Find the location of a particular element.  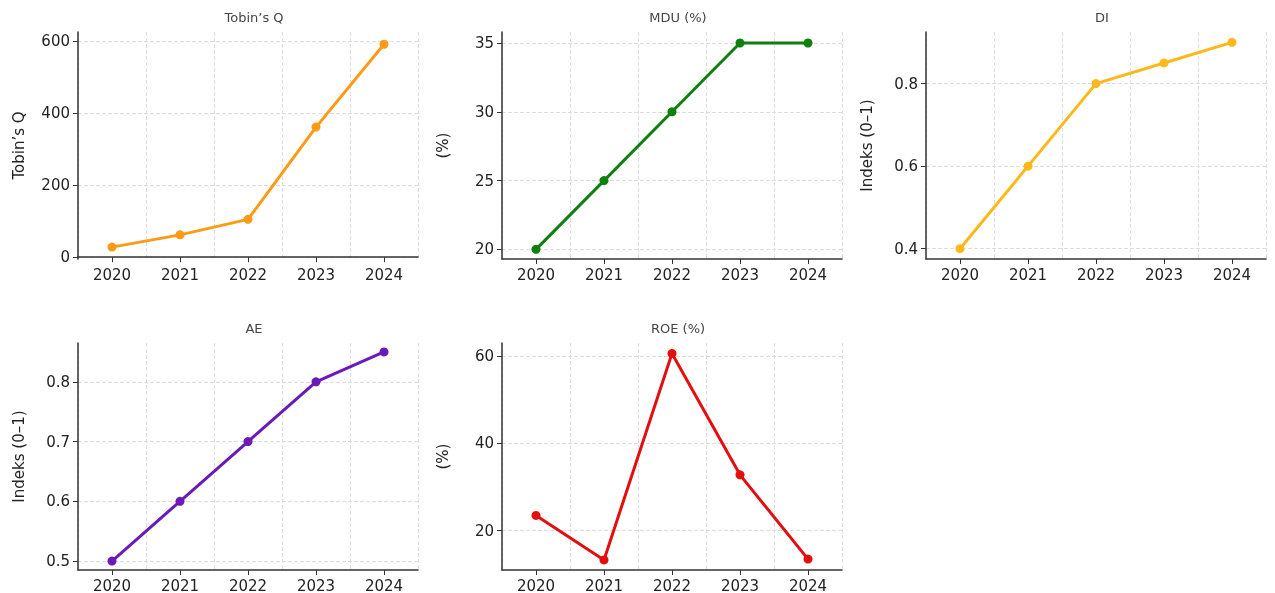

y-tick-label: 0.7 is located at coordinates (58, 441).